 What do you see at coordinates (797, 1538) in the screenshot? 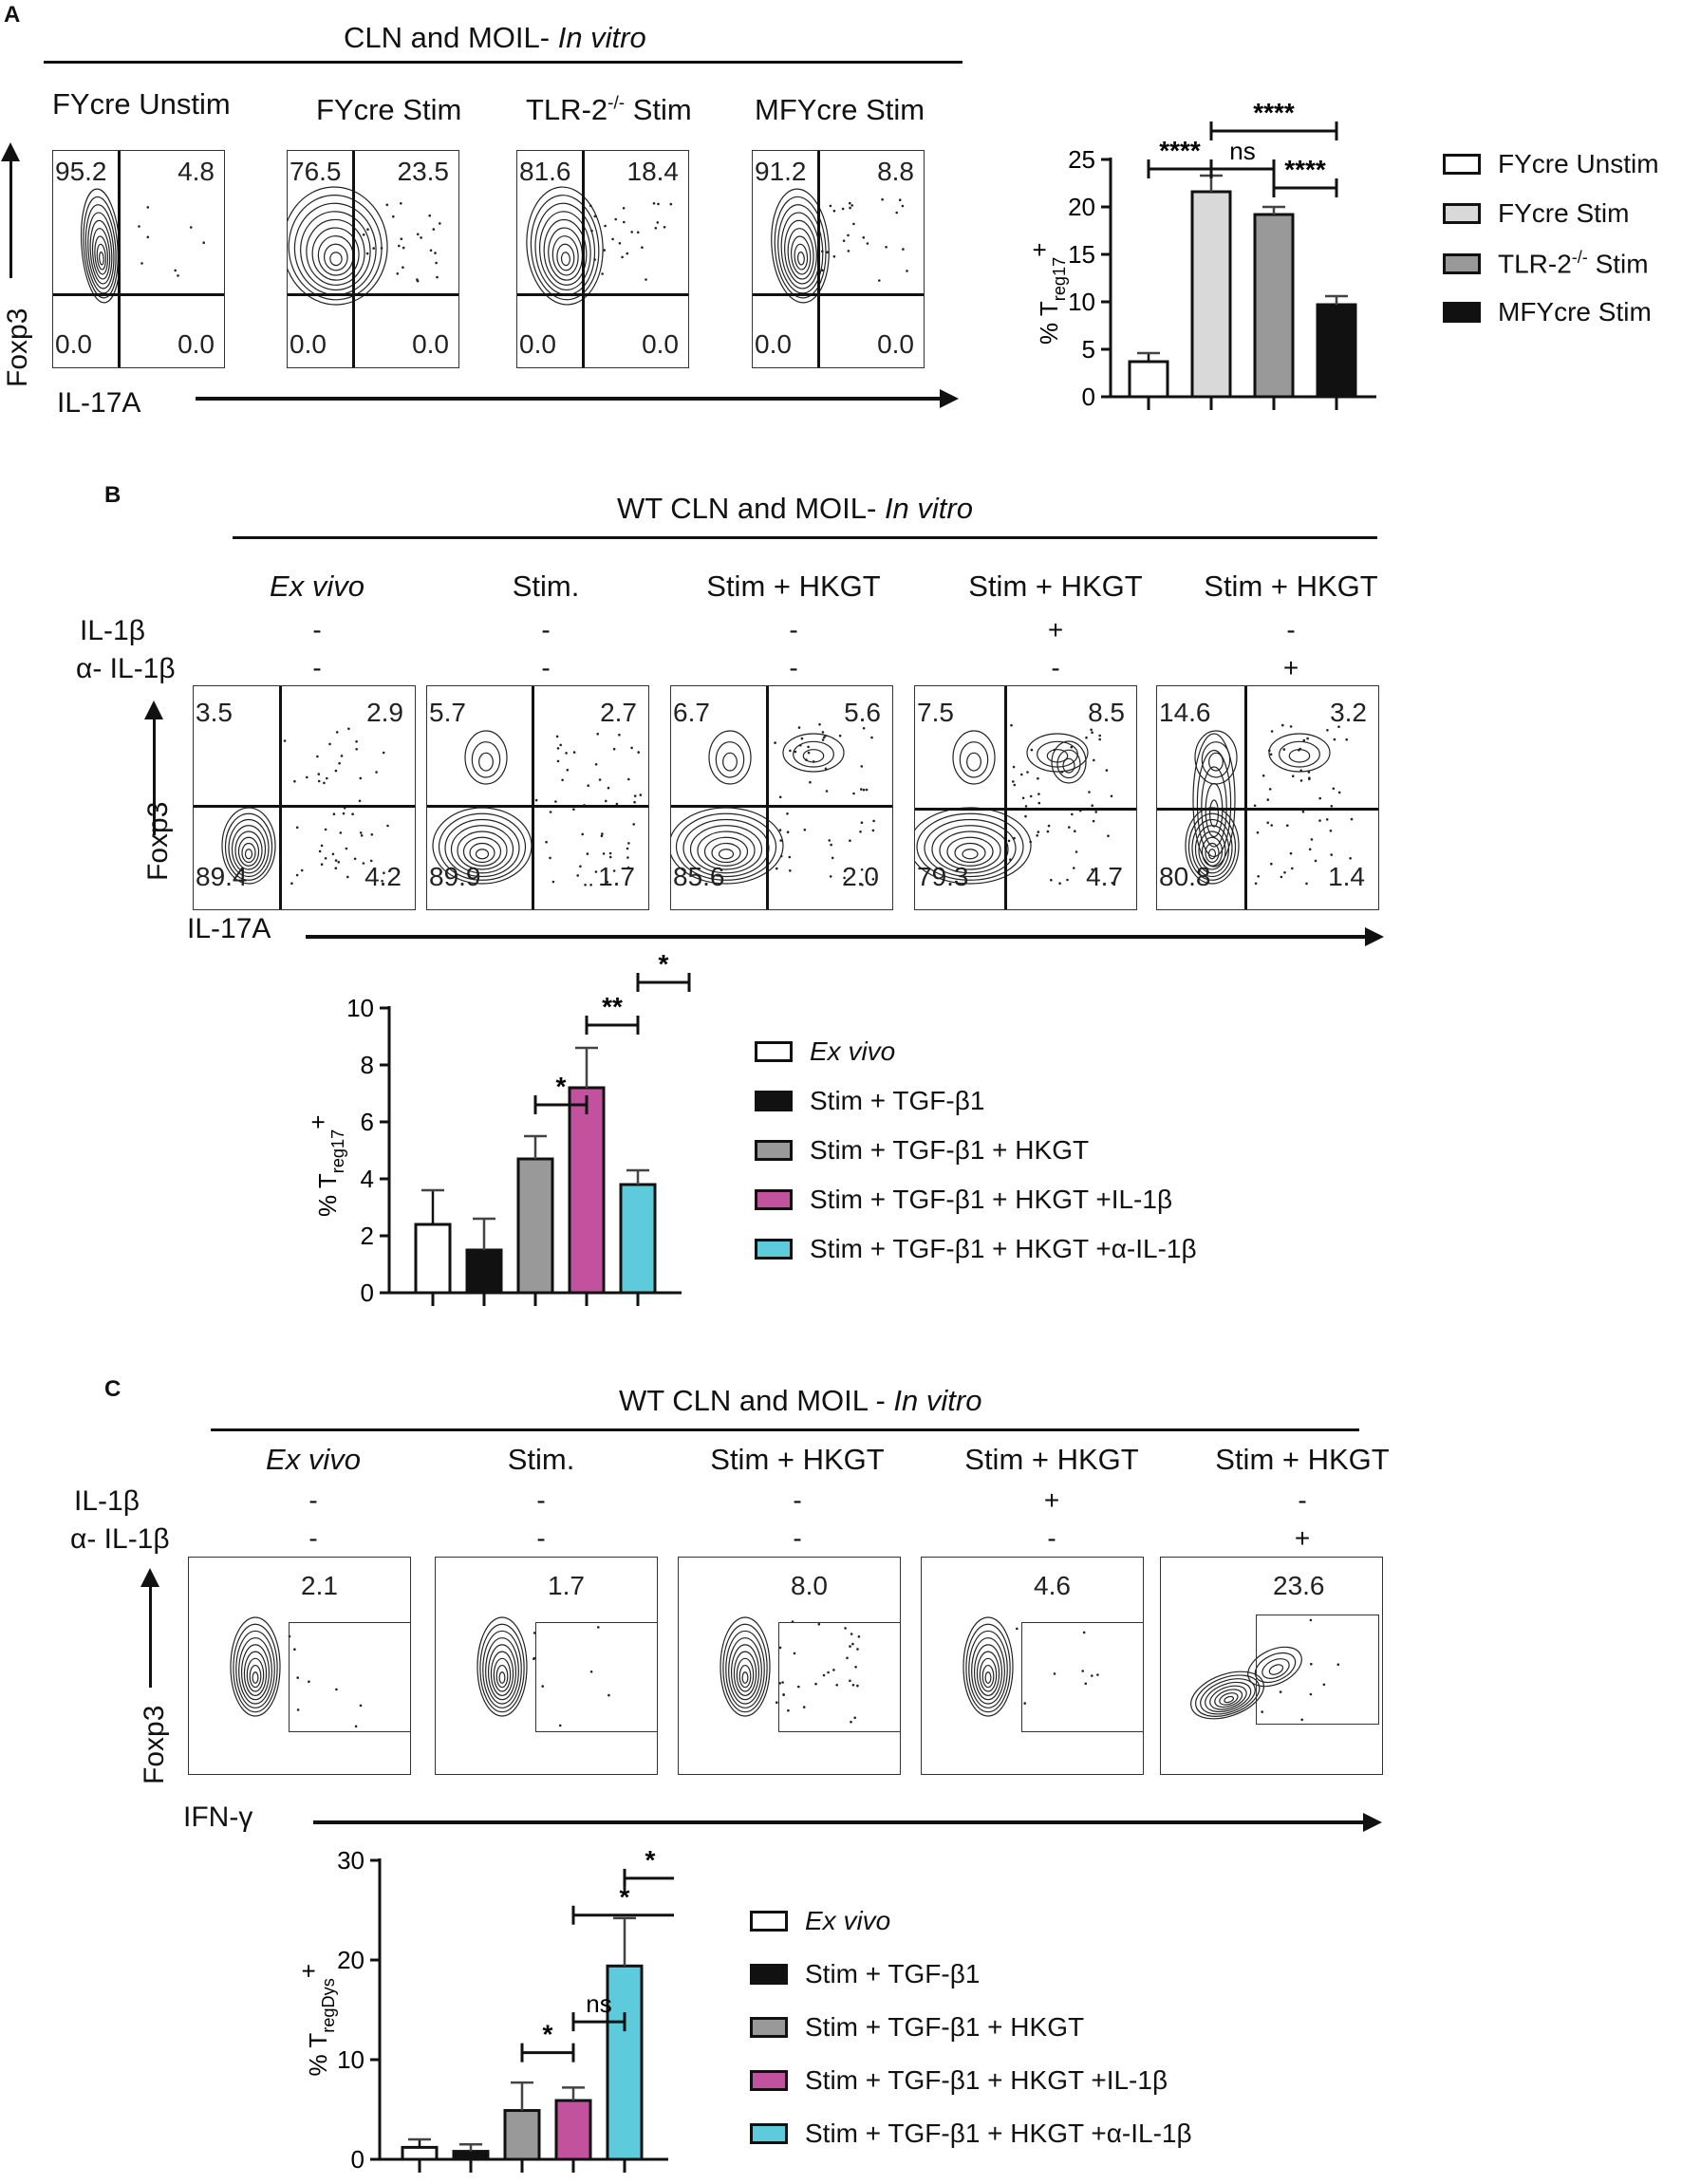
I see `panel_c-anti-il1b-3: -` at bounding box center [797, 1538].